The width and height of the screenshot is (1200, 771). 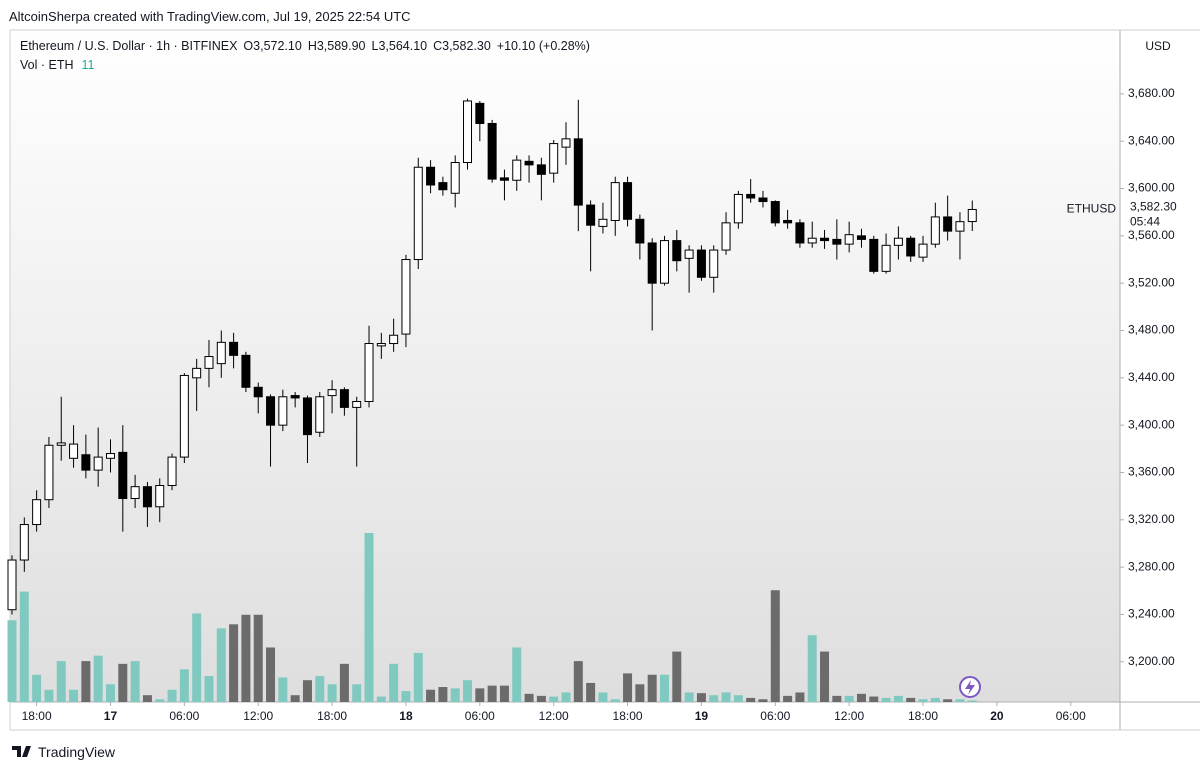 I want to click on x-tick-label: 20, so click(x=997, y=716).